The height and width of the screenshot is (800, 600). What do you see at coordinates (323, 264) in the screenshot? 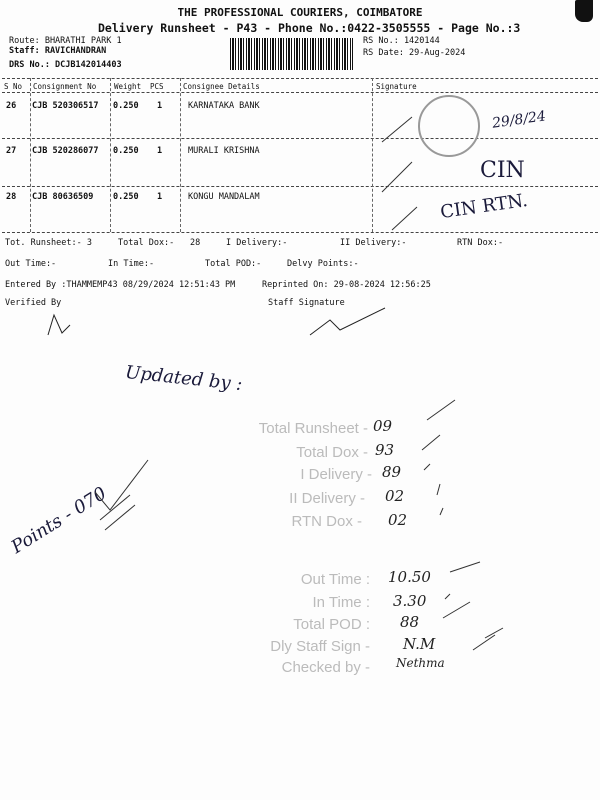
I see `delvy-points: Delvy Points:-` at bounding box center [323, 264].